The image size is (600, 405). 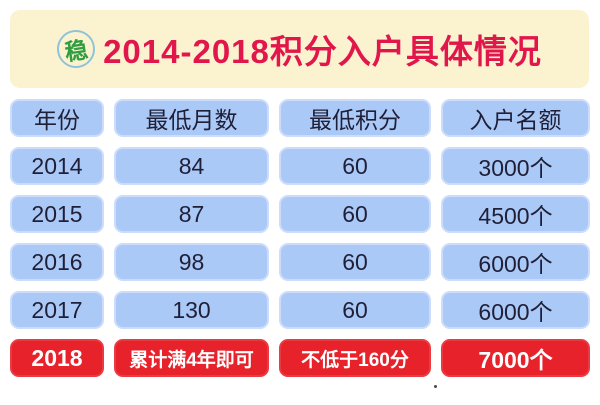 What do you see at coordinates (191, 166) in the screenshot?
I see `cell-min-months: 84` at bounding box center [191, 166].